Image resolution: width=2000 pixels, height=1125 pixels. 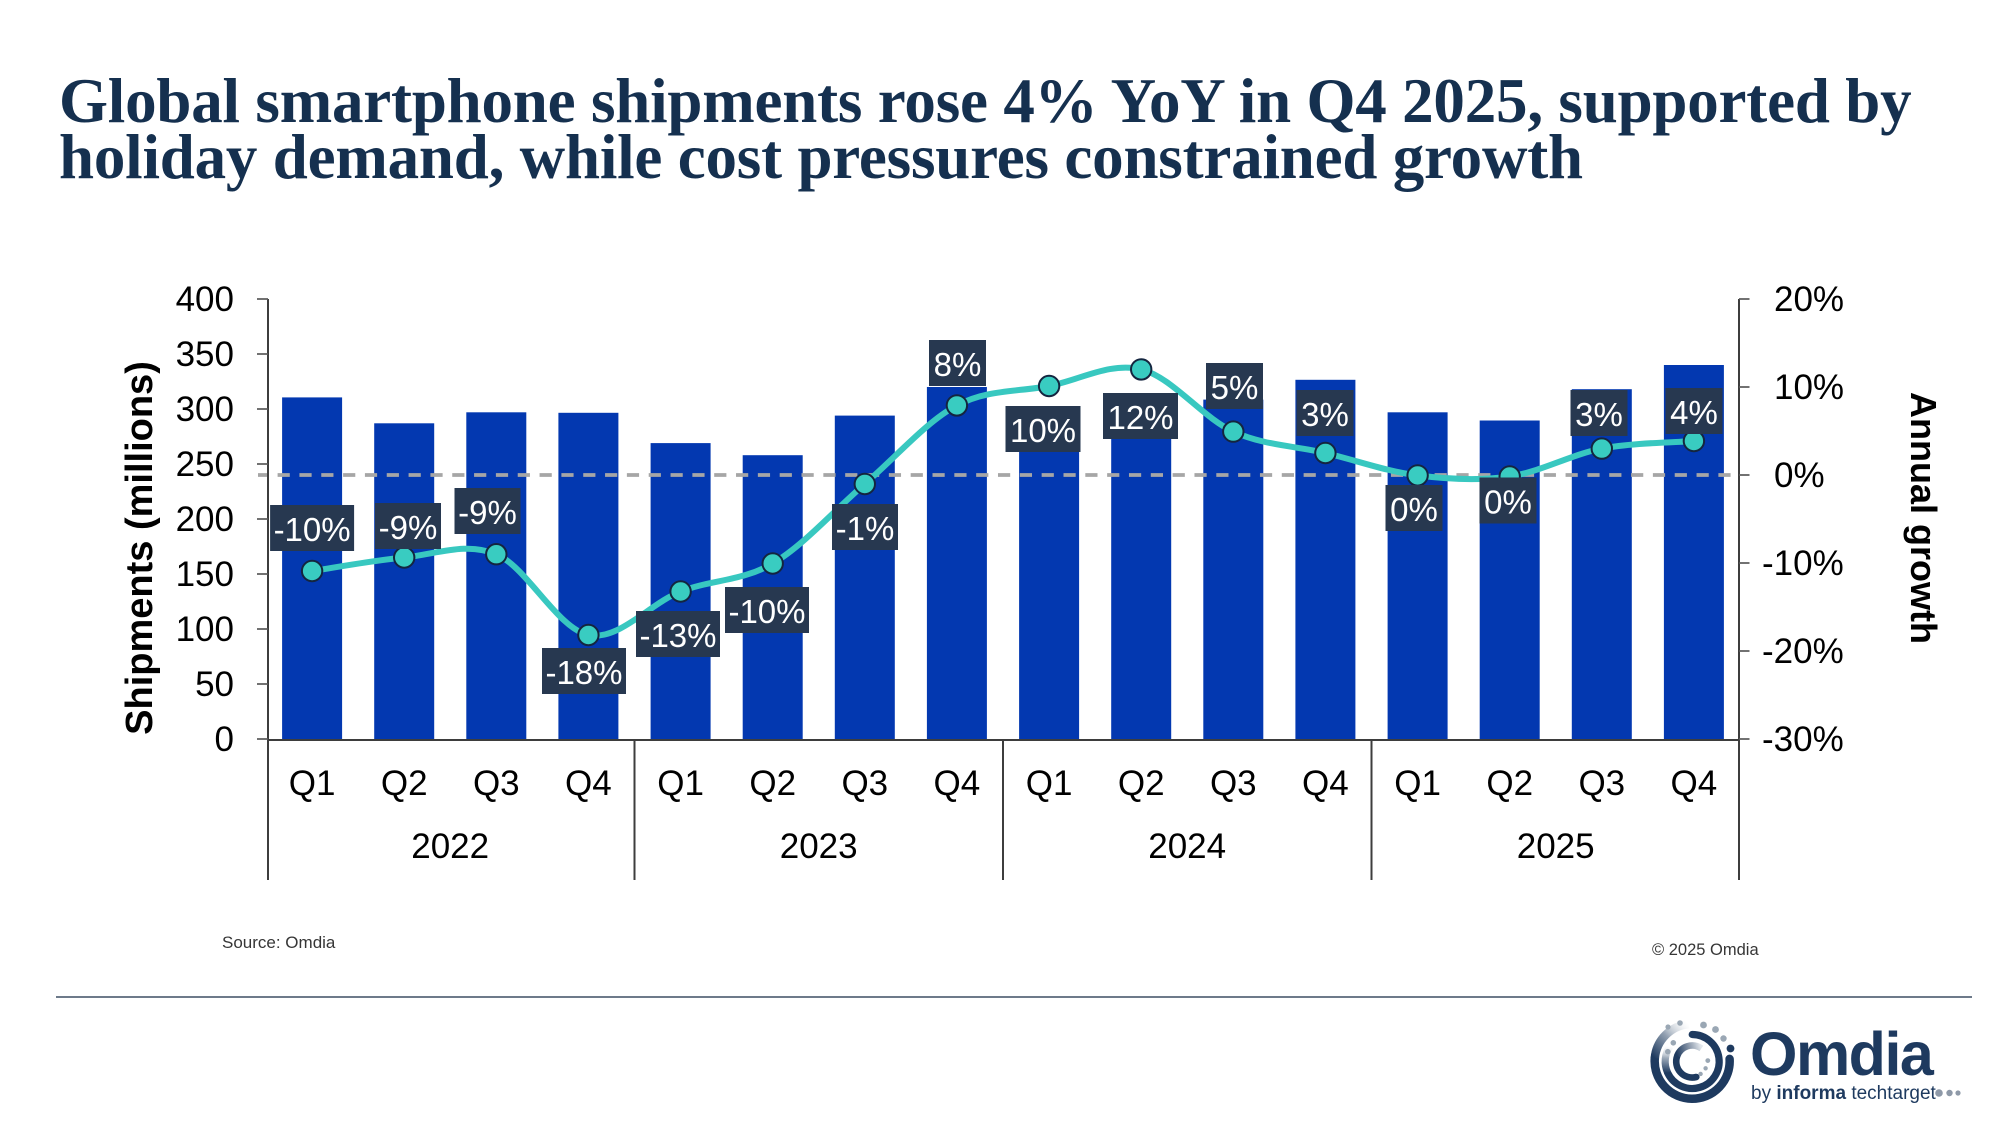 What do you see at coordinates (224, 739) in the screenshot?
I see `svg-text: 0` at bounding box center [224, 739].